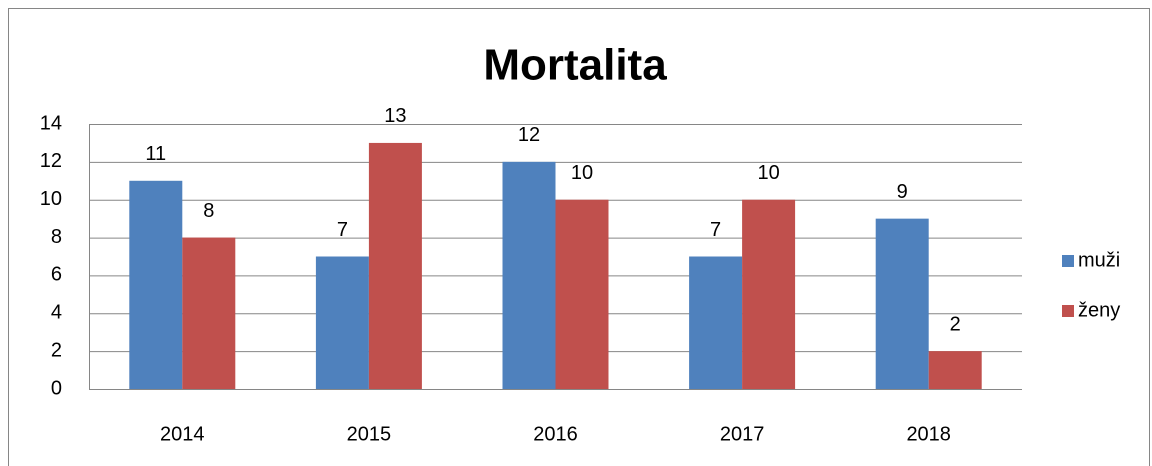  What do you see at coordinates (369, 434) in the screenshot?
I see `x-tick-label: 2015` at bounding box center [369, 434].